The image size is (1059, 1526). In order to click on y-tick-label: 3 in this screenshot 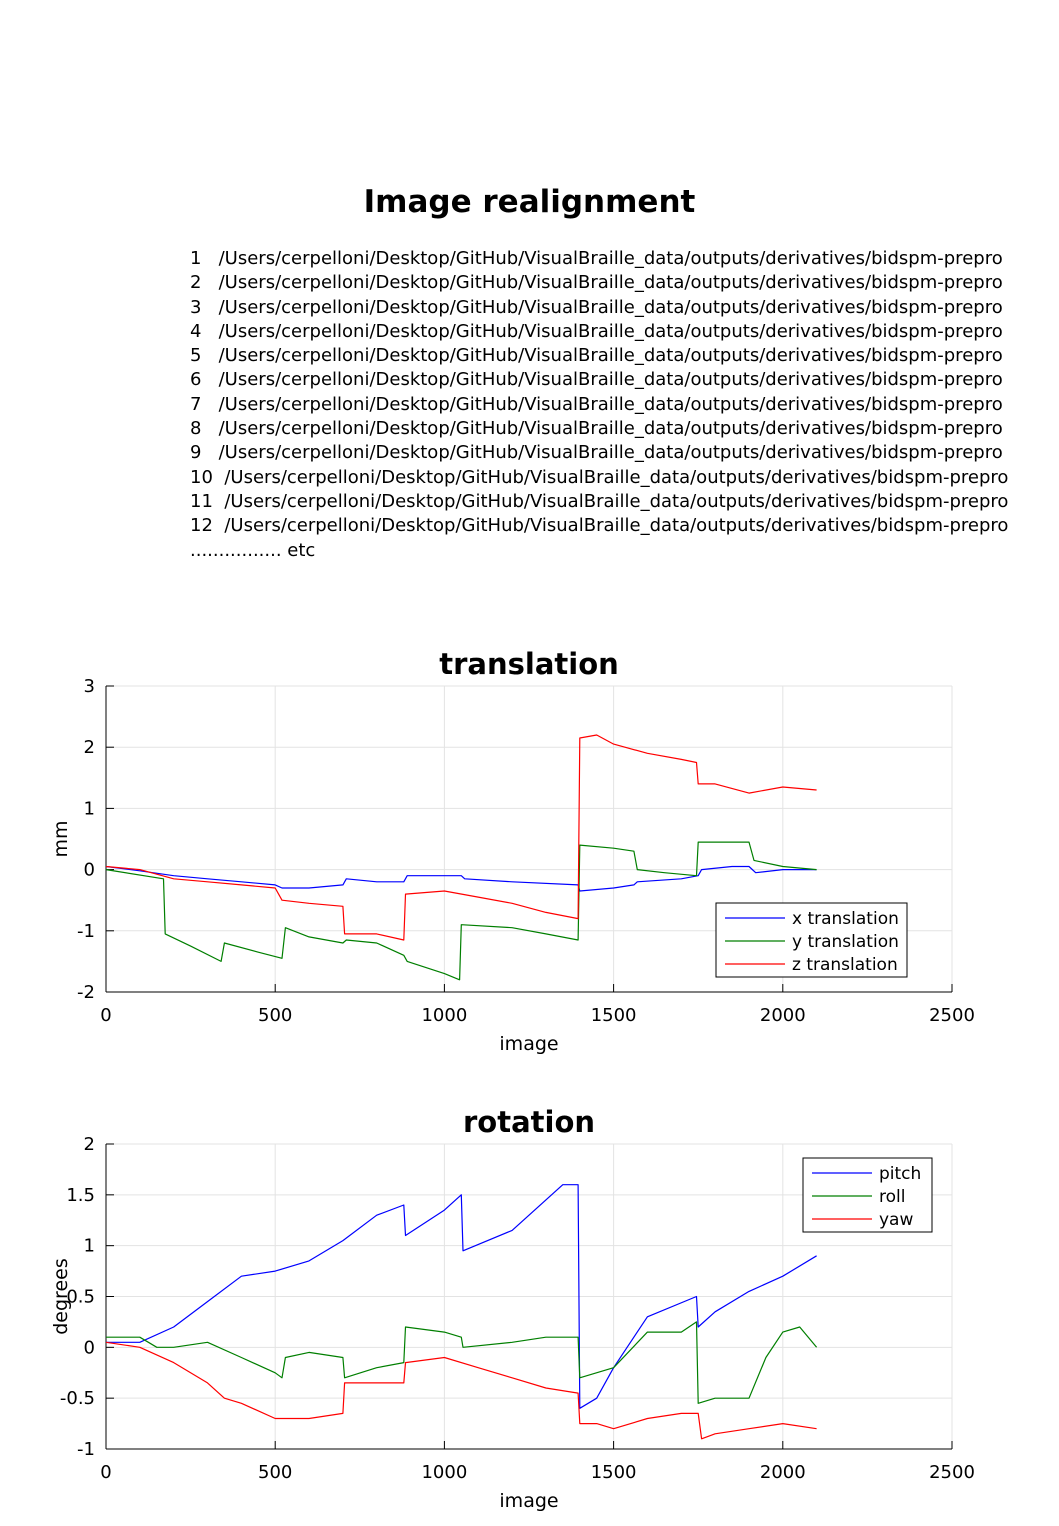, I will do `click(89, 686)`.